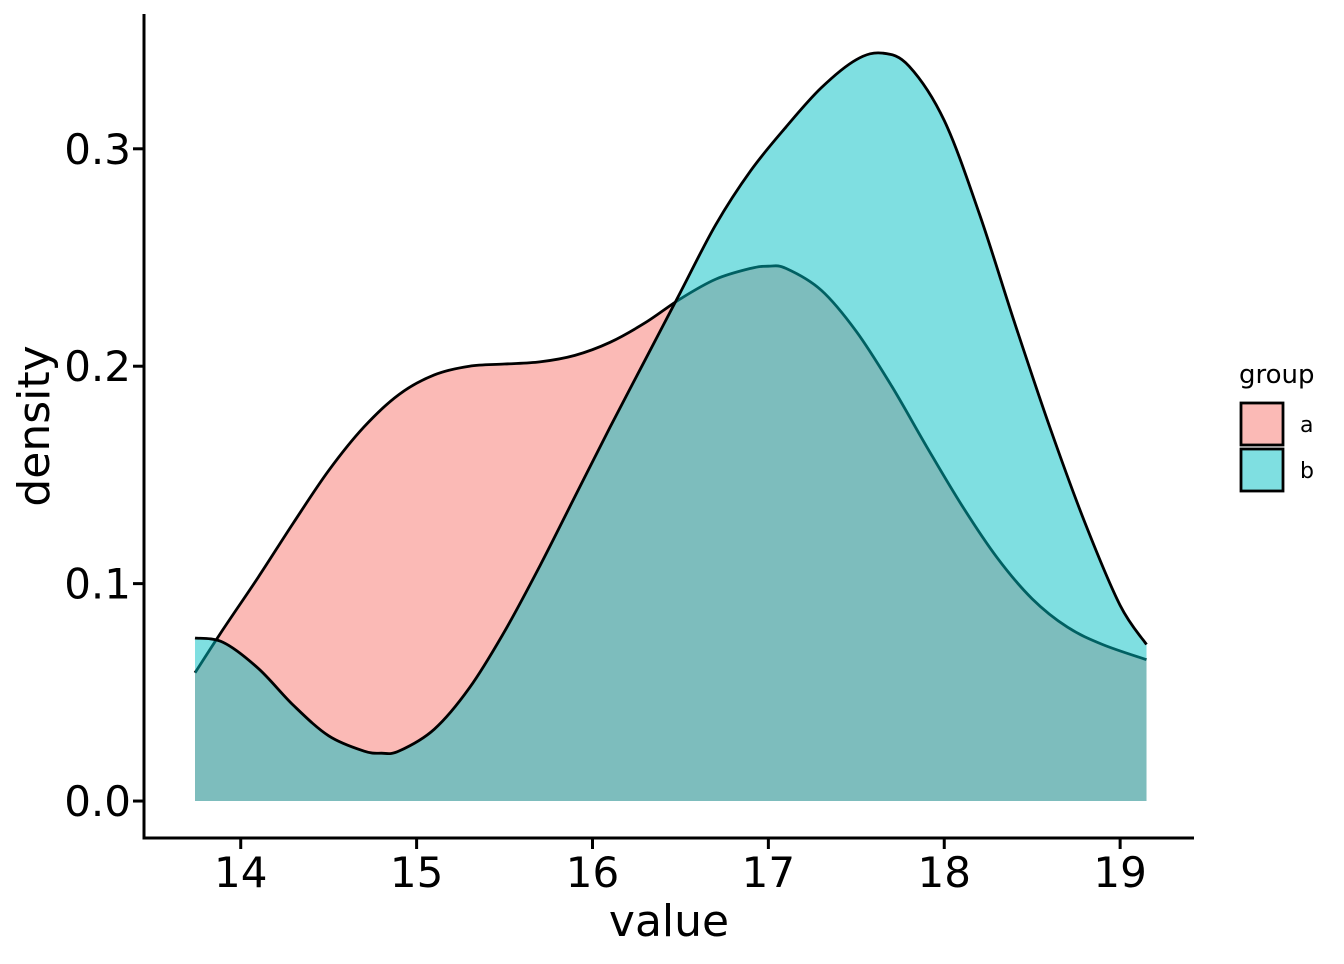 This screenshot has height=964, width=1344. What do you see at coordinates (34, 425) in the screenshot?
I see `y-axis-title: density` at bounding box center [34, 425].